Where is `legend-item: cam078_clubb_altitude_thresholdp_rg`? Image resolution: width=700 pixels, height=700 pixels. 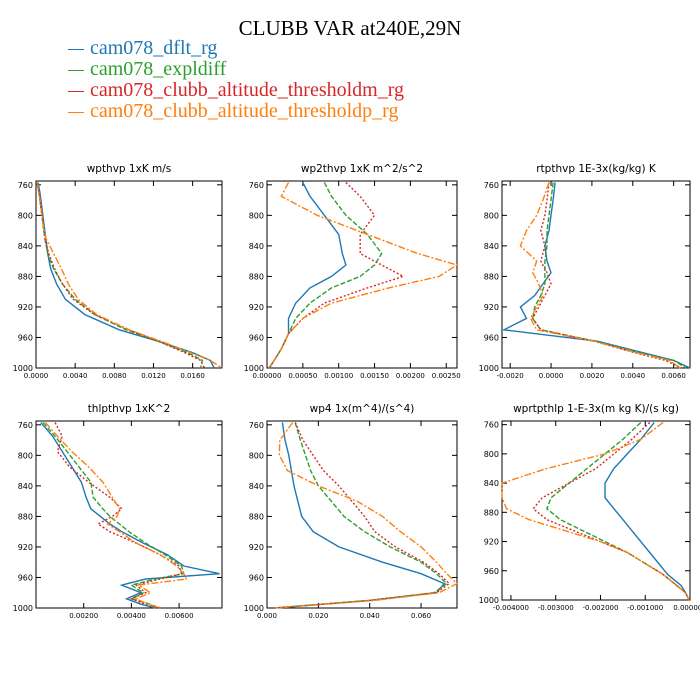
legend-item: cam078_clubb_altitude_thresholdp_rg is located at coordinates (236, 111).